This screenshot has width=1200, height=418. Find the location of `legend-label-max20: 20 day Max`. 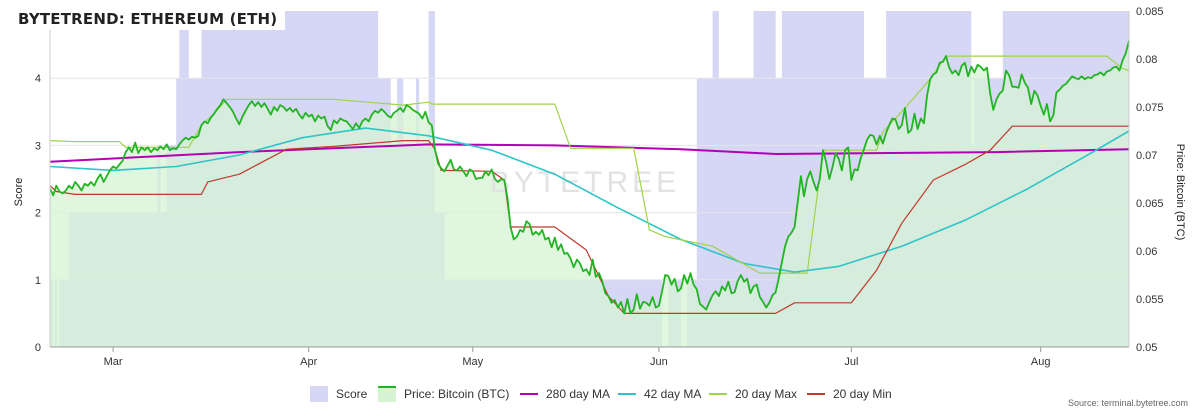

legend-label-max20: 20 day Max is located at coordinates (766, 394).